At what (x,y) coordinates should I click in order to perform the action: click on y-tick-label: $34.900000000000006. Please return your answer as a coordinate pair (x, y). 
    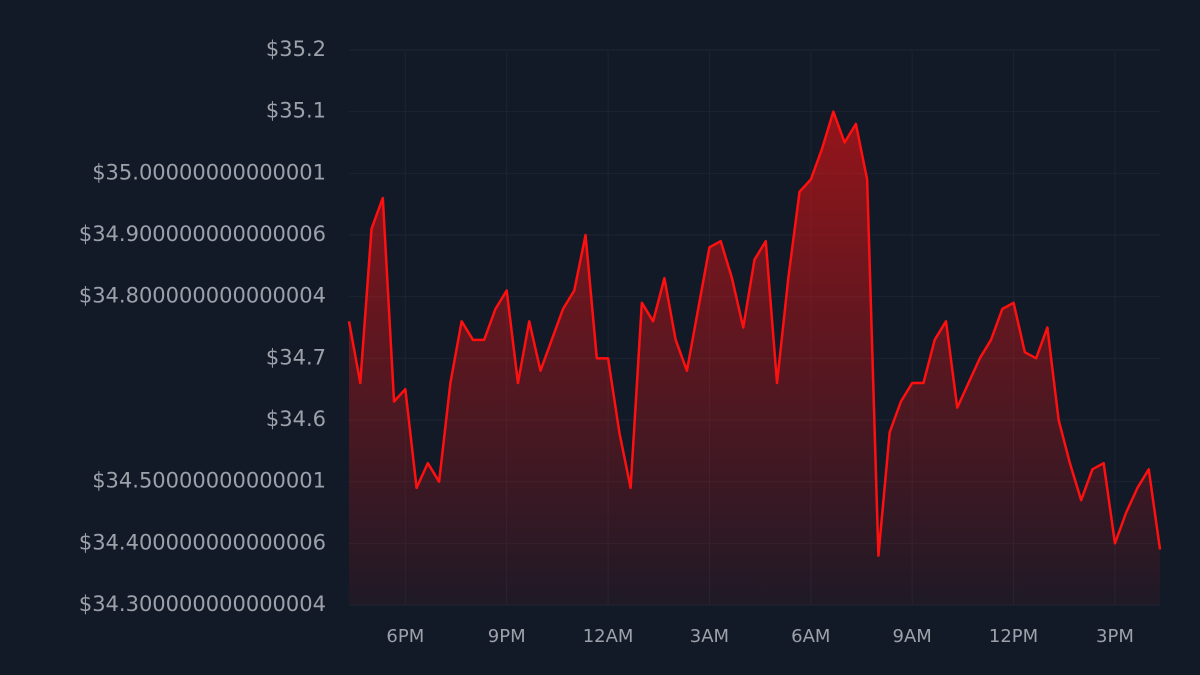
    Looking at the image, I should click on (202, 234).